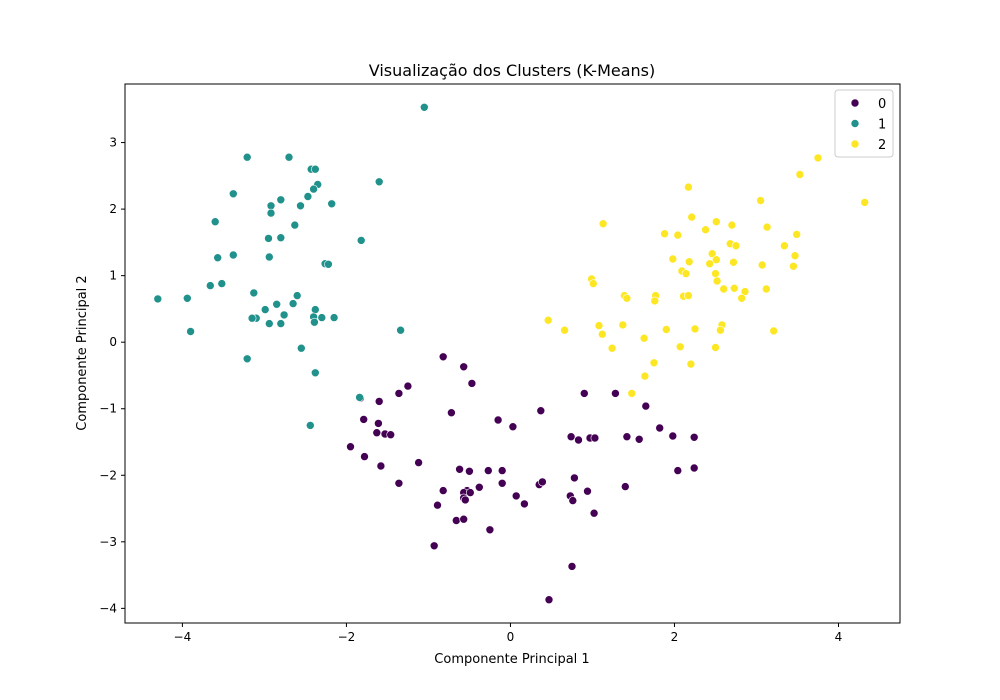  Describe the element at coordinates (511, 637) in the screenshot. I see `x-tick-label: 0` at that location.